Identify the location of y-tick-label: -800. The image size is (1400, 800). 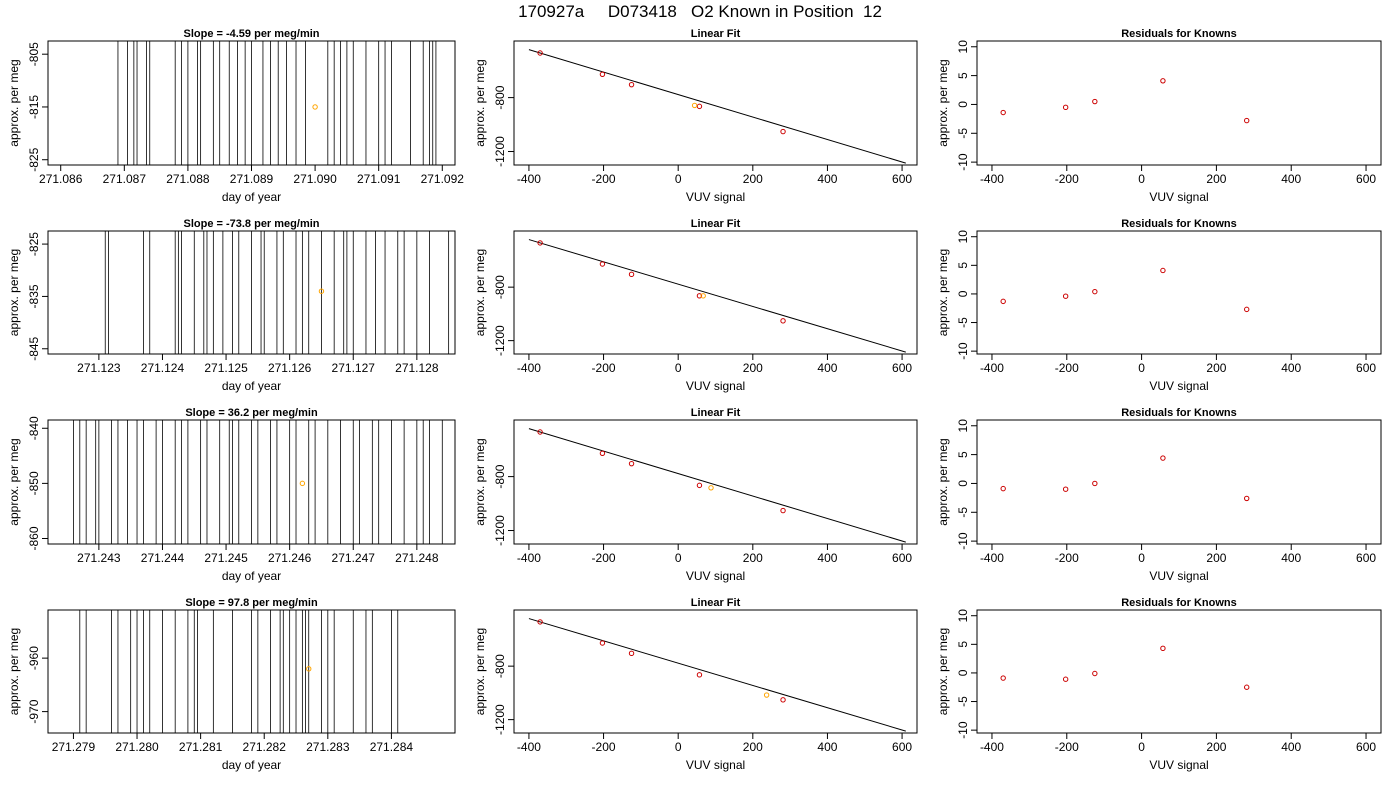
(500, 97).